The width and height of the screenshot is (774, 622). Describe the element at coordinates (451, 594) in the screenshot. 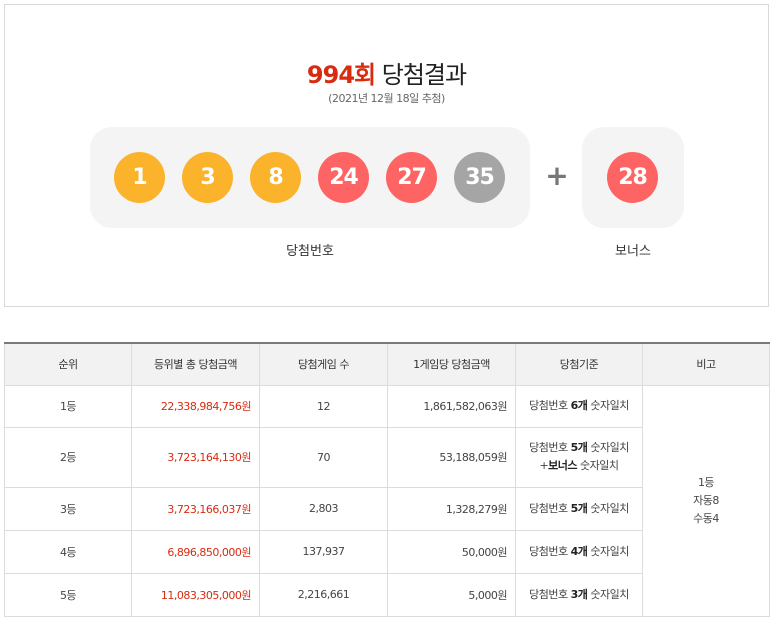

I see `prize-per-game-cell: 5,000원` at that location.